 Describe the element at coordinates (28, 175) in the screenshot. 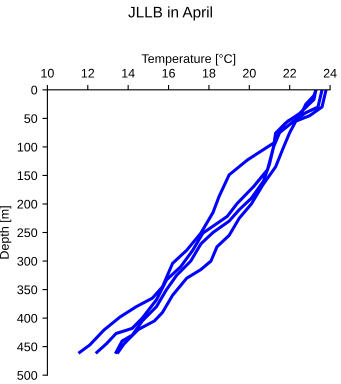

I see `y-tick-label: 150` at that location.